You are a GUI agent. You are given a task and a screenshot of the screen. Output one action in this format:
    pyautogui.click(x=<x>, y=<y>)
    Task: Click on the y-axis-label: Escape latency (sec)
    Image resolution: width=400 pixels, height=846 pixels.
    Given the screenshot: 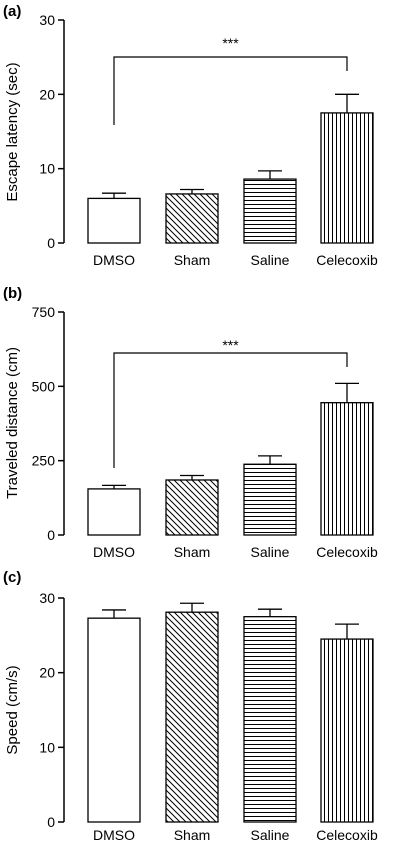 What is the action you would take?
    pyautogui.click(x=12, y=131)
    